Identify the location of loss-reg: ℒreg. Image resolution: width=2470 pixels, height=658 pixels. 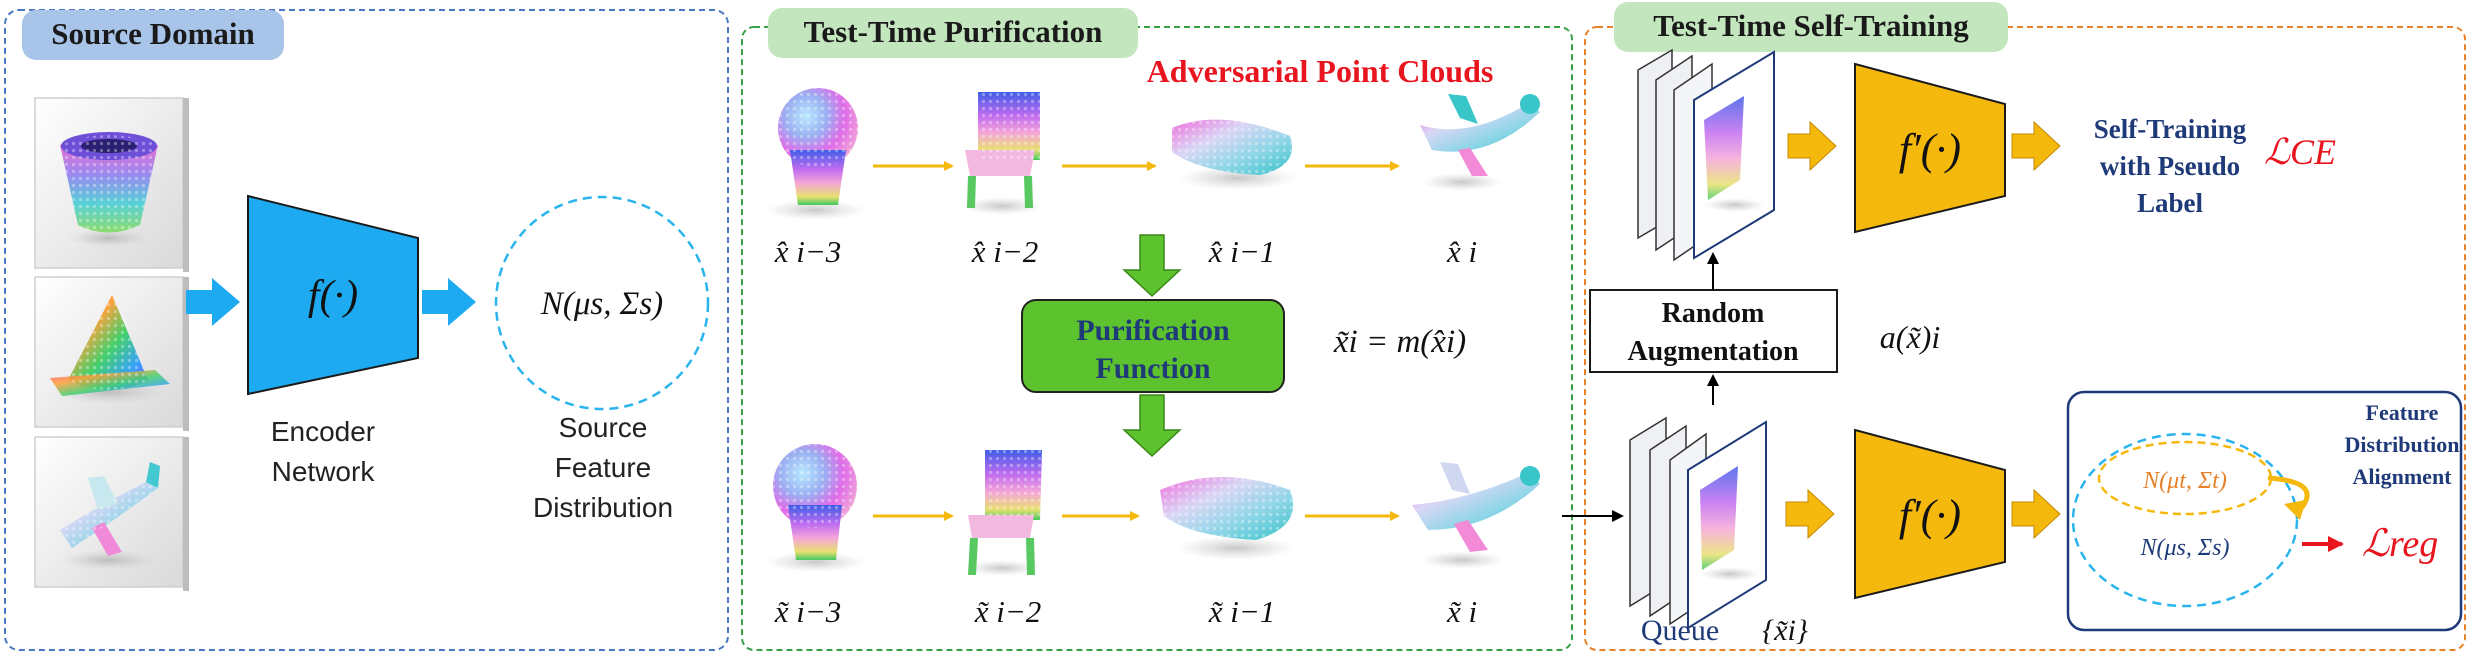
(2400, 544).